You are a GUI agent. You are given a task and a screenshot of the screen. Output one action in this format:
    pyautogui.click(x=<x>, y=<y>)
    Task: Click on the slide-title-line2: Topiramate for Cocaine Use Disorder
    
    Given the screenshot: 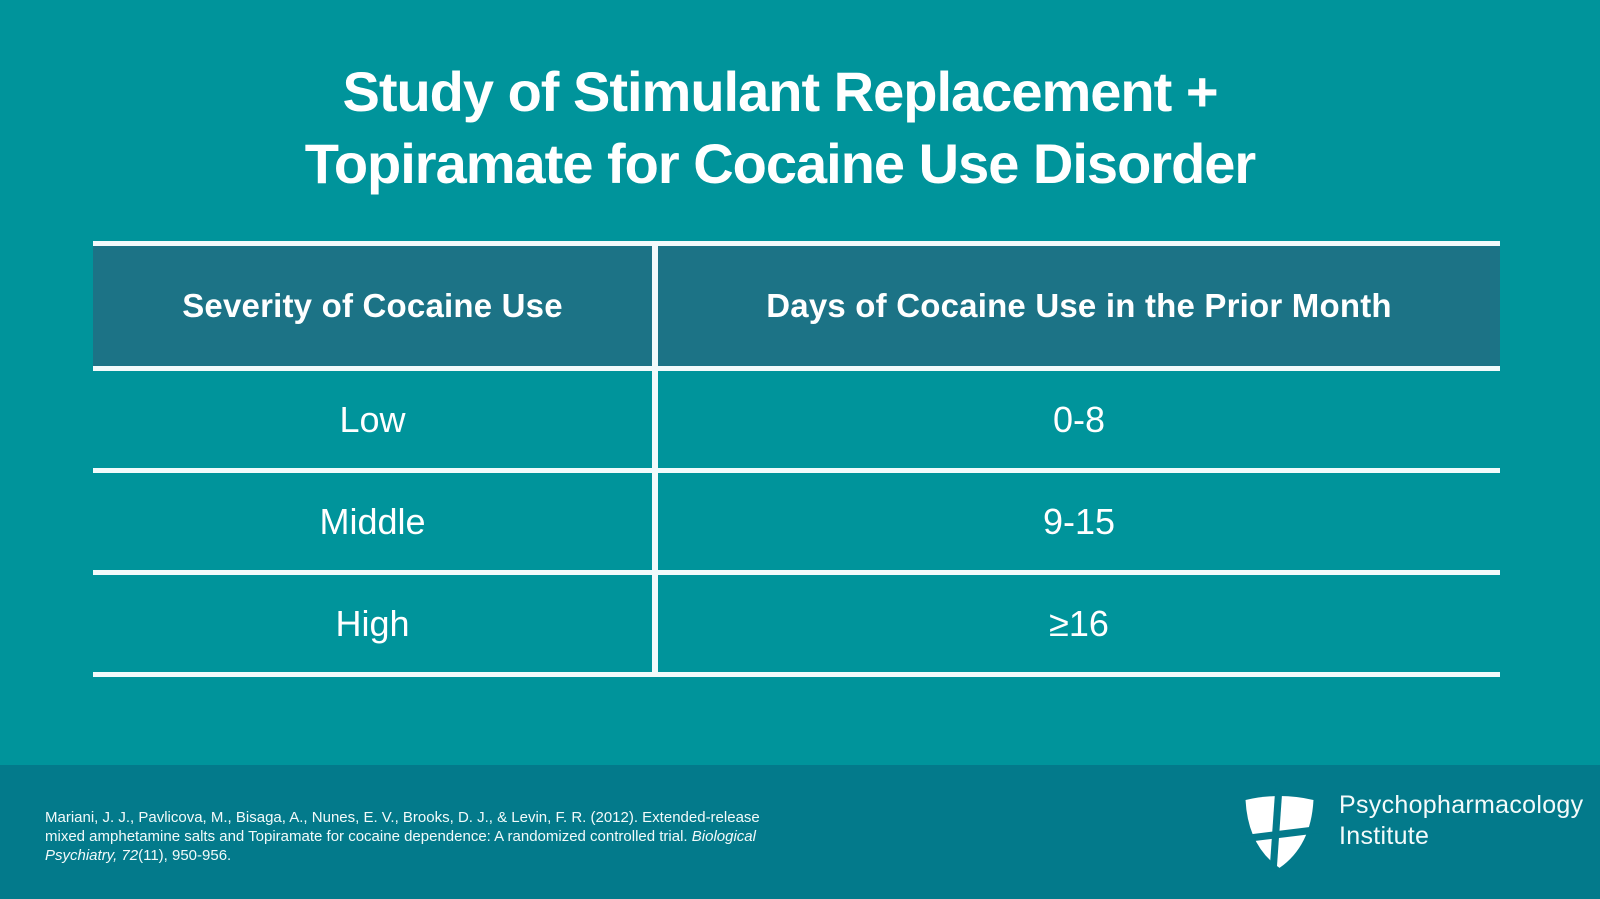 What is the action you would take?
    pyautogui.click(x=780, y=163)
    